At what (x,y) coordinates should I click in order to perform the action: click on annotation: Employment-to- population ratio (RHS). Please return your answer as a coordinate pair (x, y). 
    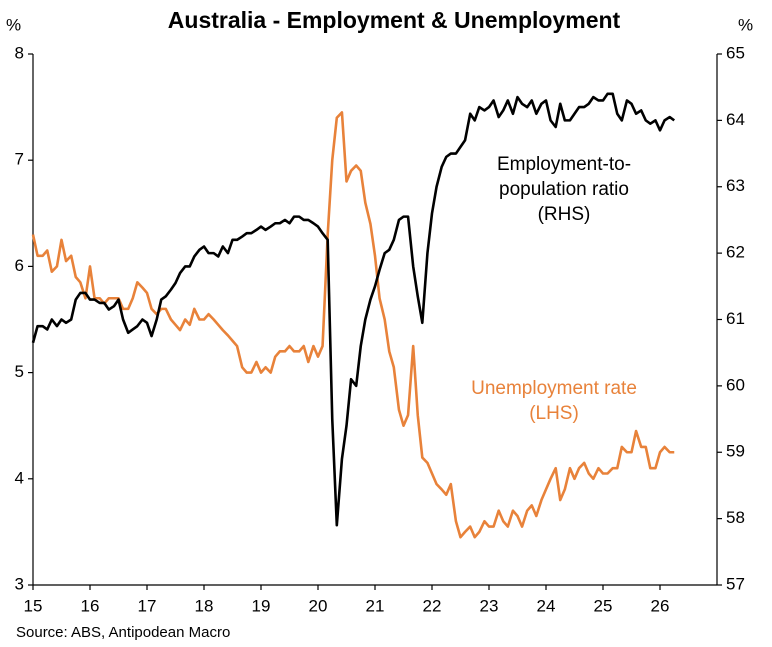
    Looking at the image, I should click on (564, 189).